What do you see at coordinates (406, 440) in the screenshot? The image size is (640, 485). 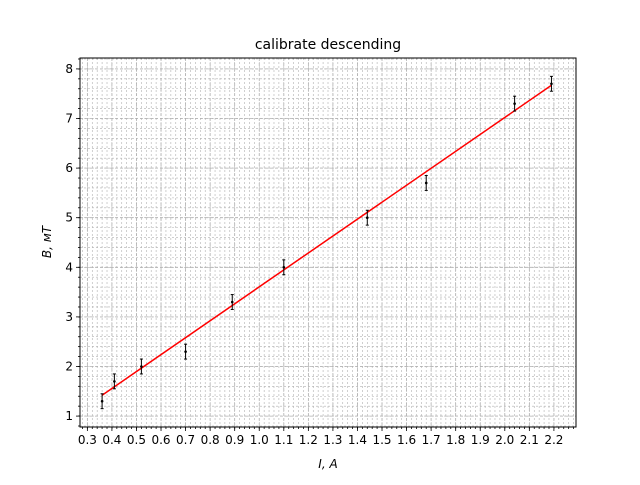 I see `x-tick-label: 1.6` at bounding box center [406, 440].